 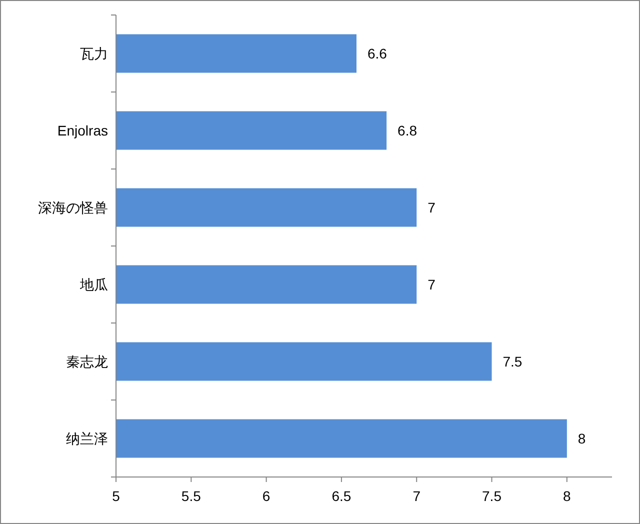 I want to click on x-tick-label: 5.5, so click(x=191, y=496).